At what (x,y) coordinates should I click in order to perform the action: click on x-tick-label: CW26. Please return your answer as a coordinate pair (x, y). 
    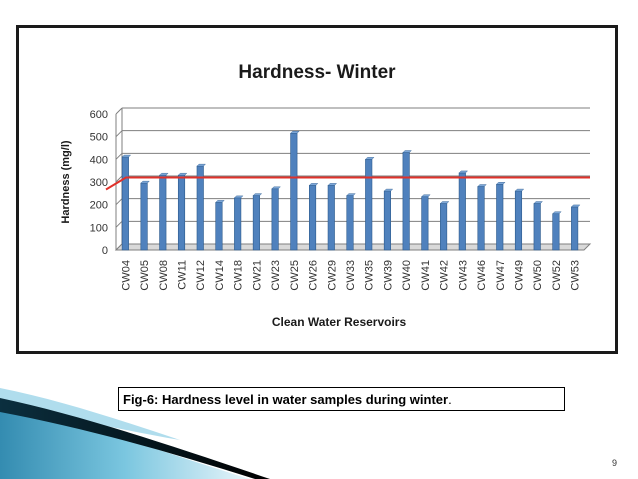
    Looking at the image, I should click on (314, 275).